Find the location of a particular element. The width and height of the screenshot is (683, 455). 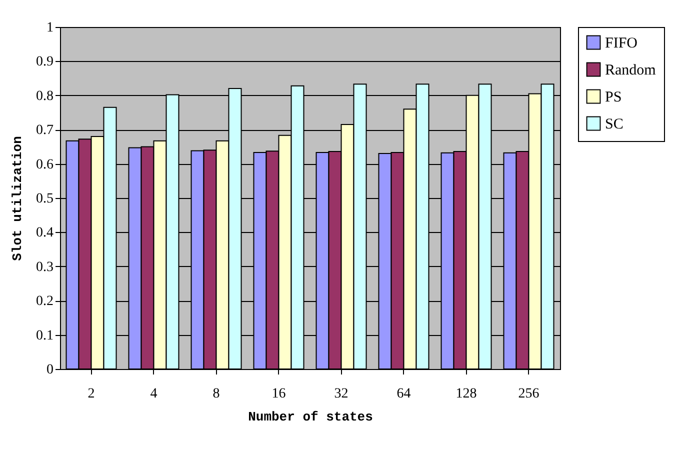

x-tick-label: 64 is located at coordinates (403, 394).